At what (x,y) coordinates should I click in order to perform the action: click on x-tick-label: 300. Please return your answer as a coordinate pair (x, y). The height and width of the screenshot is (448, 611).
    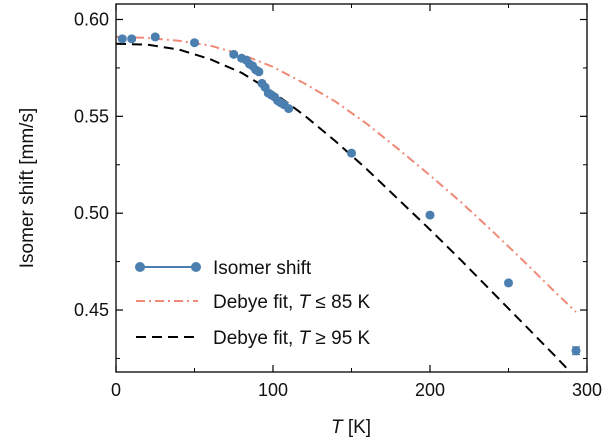
    Looking at the image, I should click on (587, 390).